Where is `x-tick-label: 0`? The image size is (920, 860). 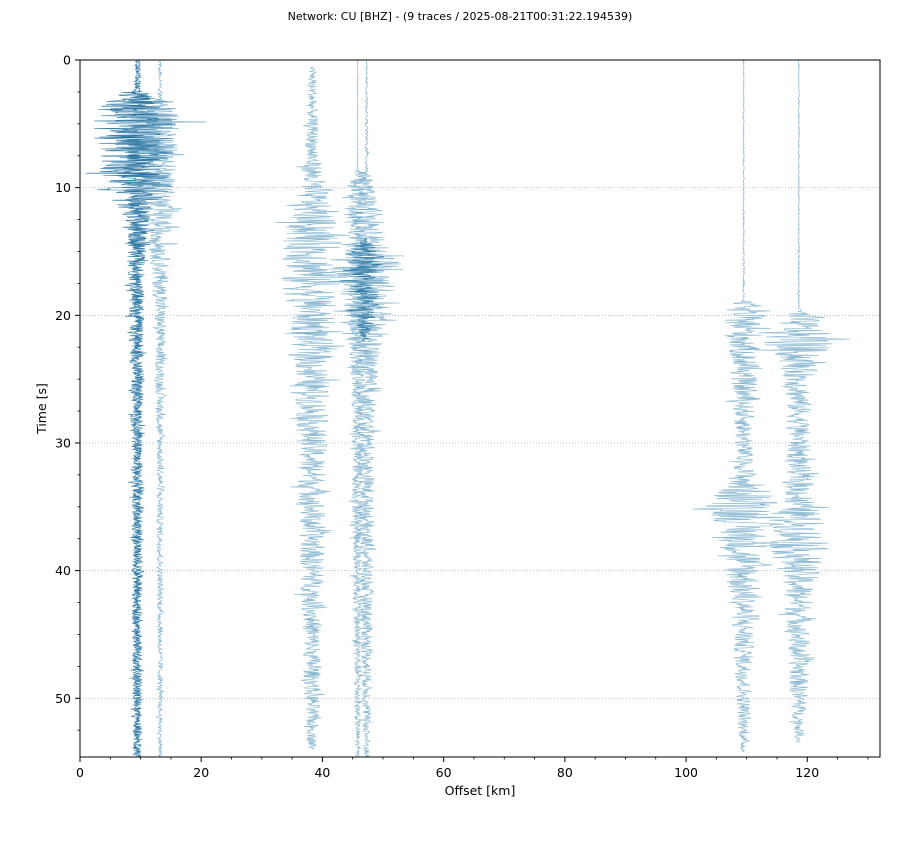
x-tick-label: 0 is located at coordinates (80, 772).